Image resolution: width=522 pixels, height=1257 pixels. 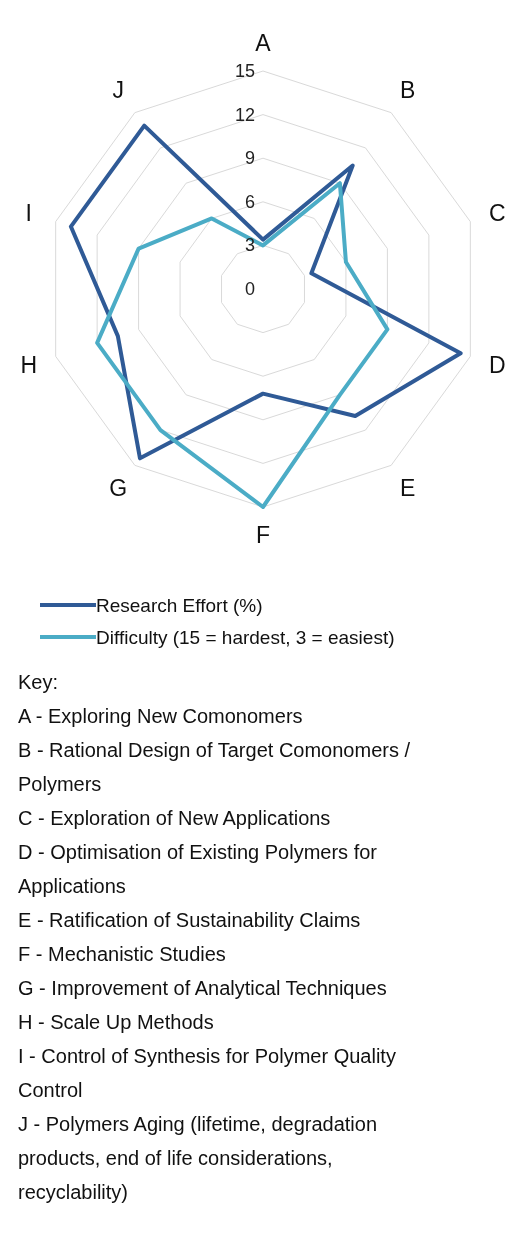 What do you see at coordinates (160, 716) in the screenshot?
I see `text: A - Exploring New Comonomers` at bounding box center [160, 716].